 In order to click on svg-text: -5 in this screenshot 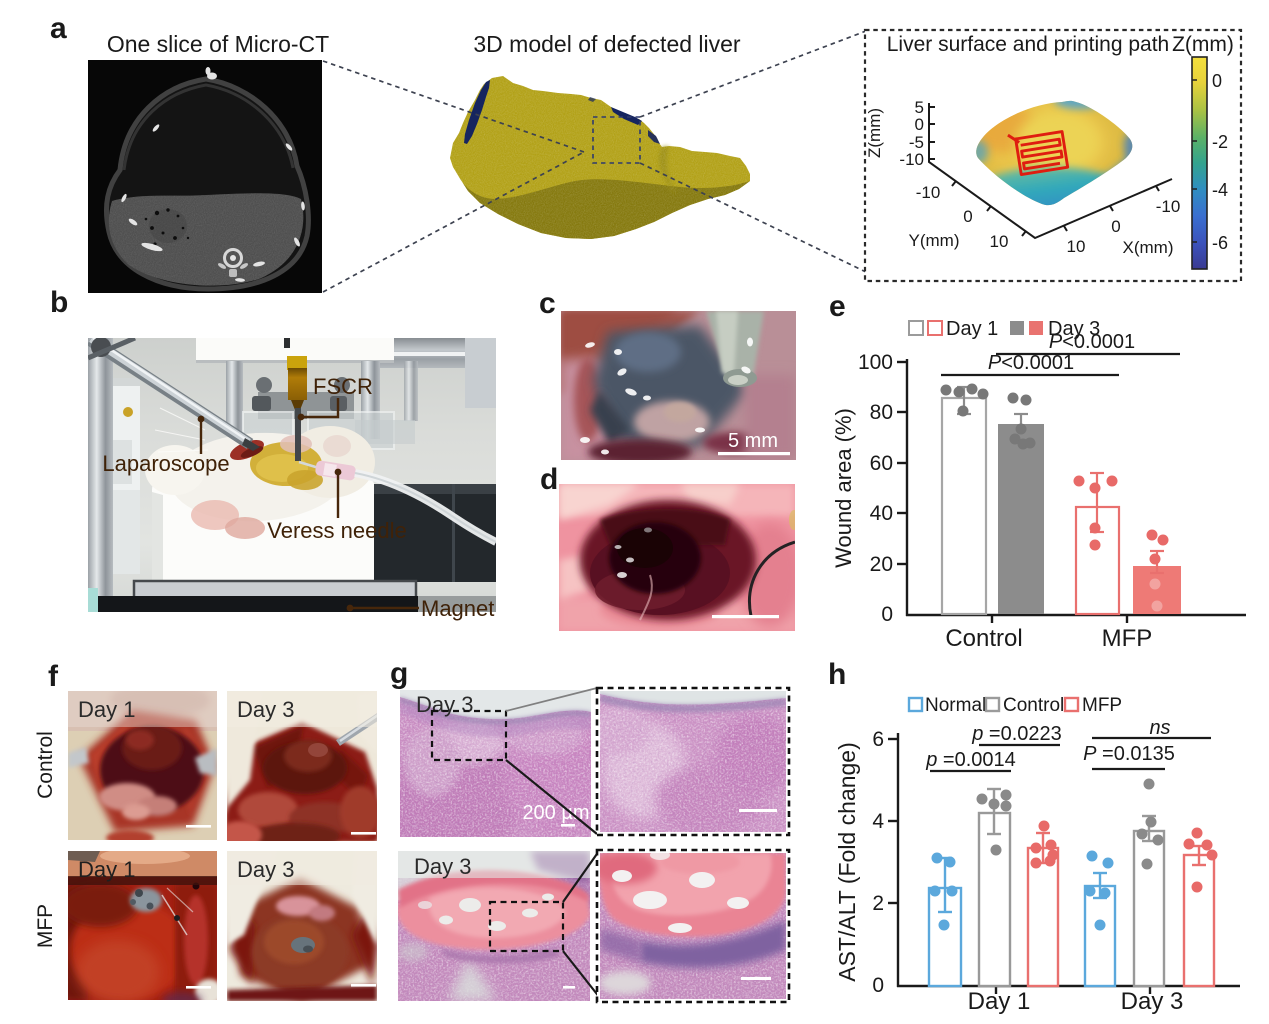, I will do `click(916, 142)`.